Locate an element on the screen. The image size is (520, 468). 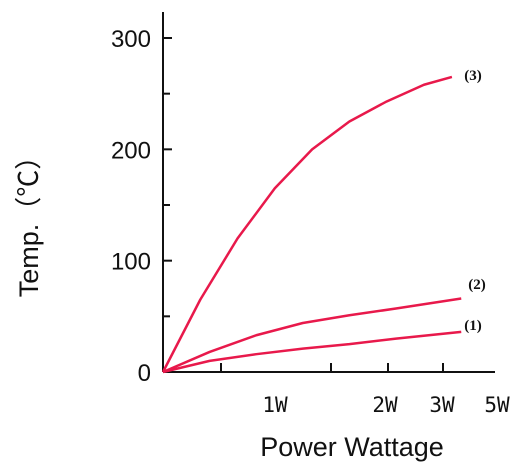
x-tick-label: 5W is located at coordinates (497, 405).